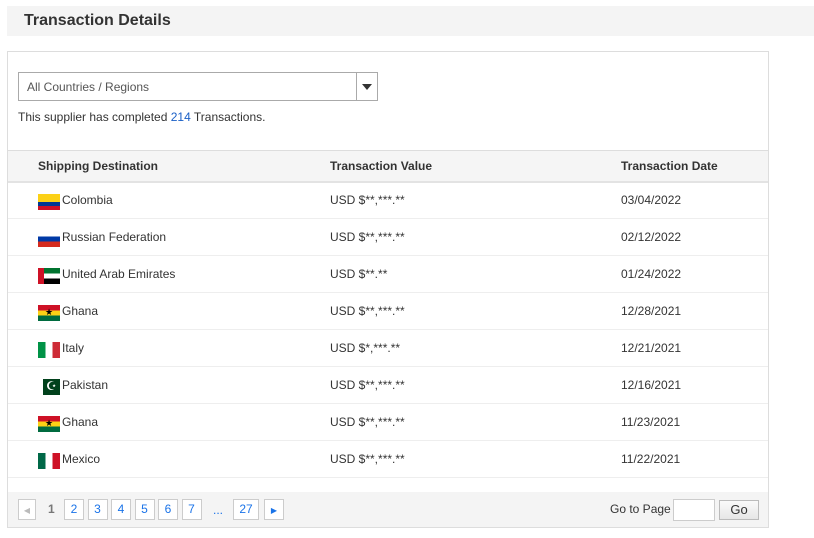 Image resolution: width=814 pixels, height=538 pixels. What do you see at coordinates (81, 459) in the screenshot?
I see `shipping-destination: Mexico` at bounding box center [81, 459].